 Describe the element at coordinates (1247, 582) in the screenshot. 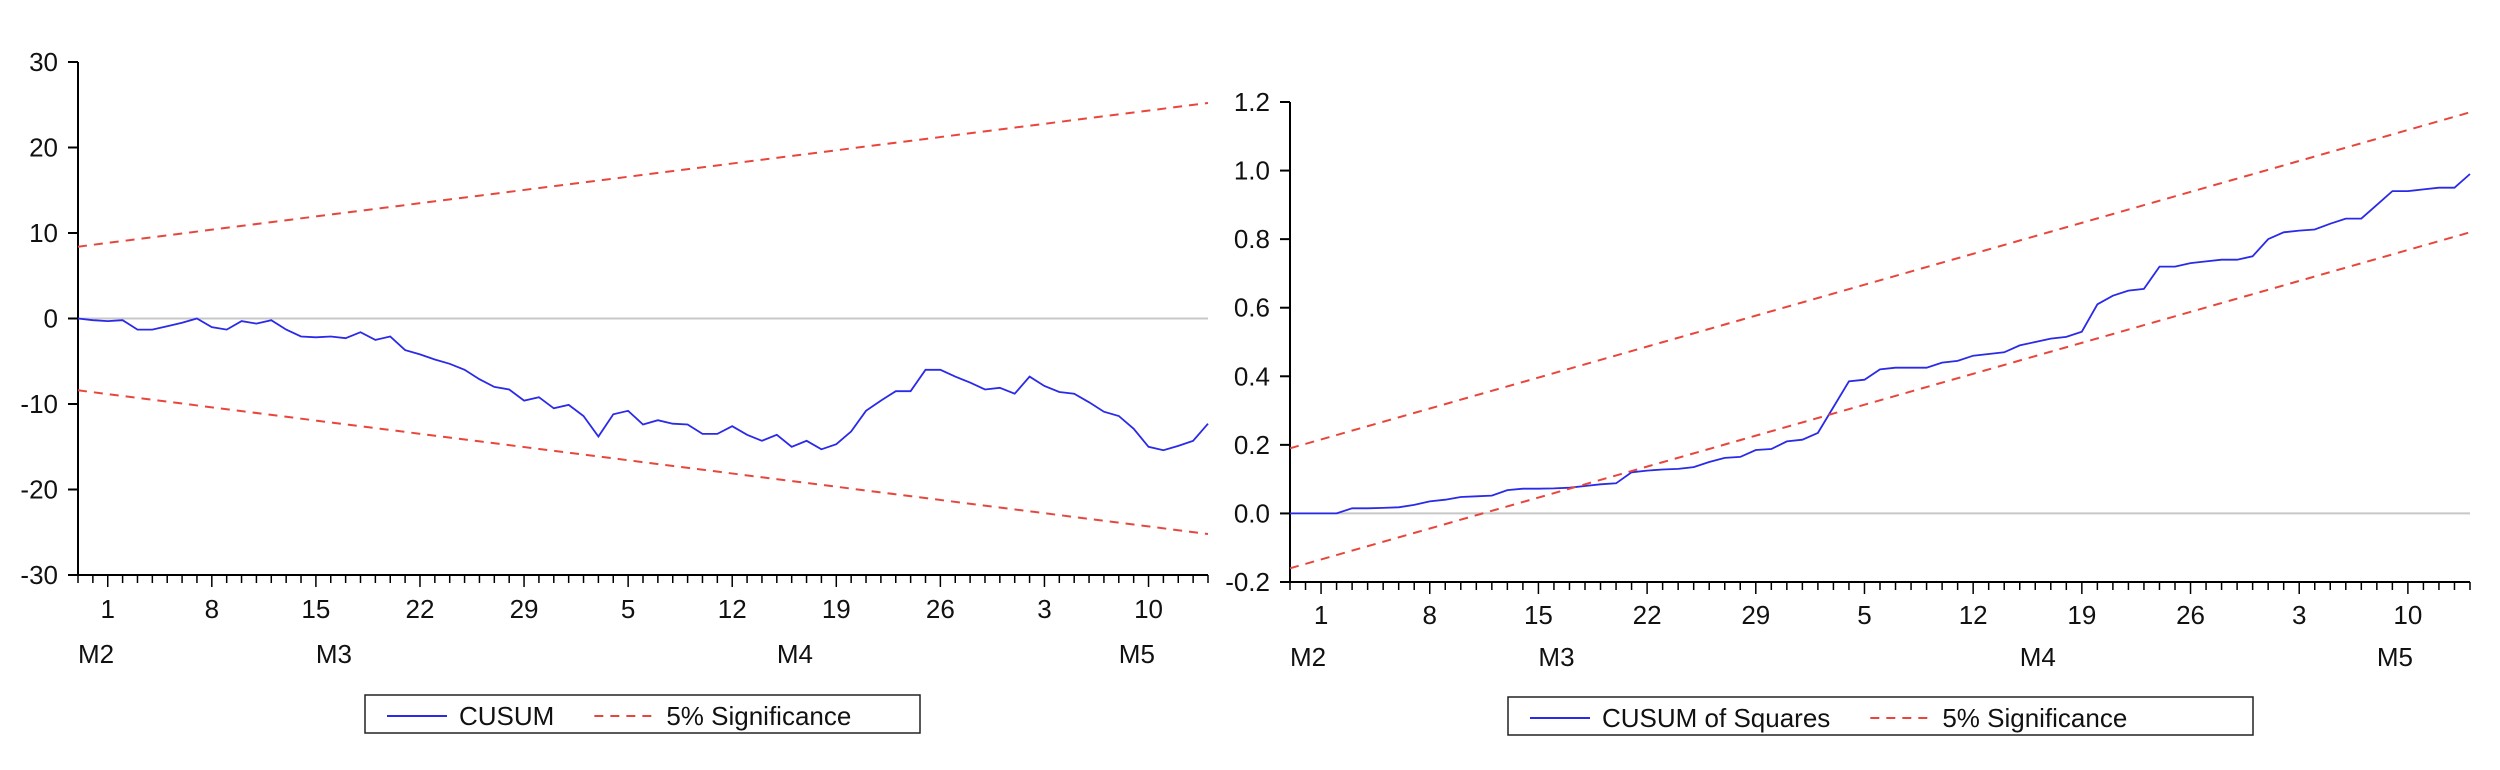

I see `y-tick-label: -0.2` at that location.